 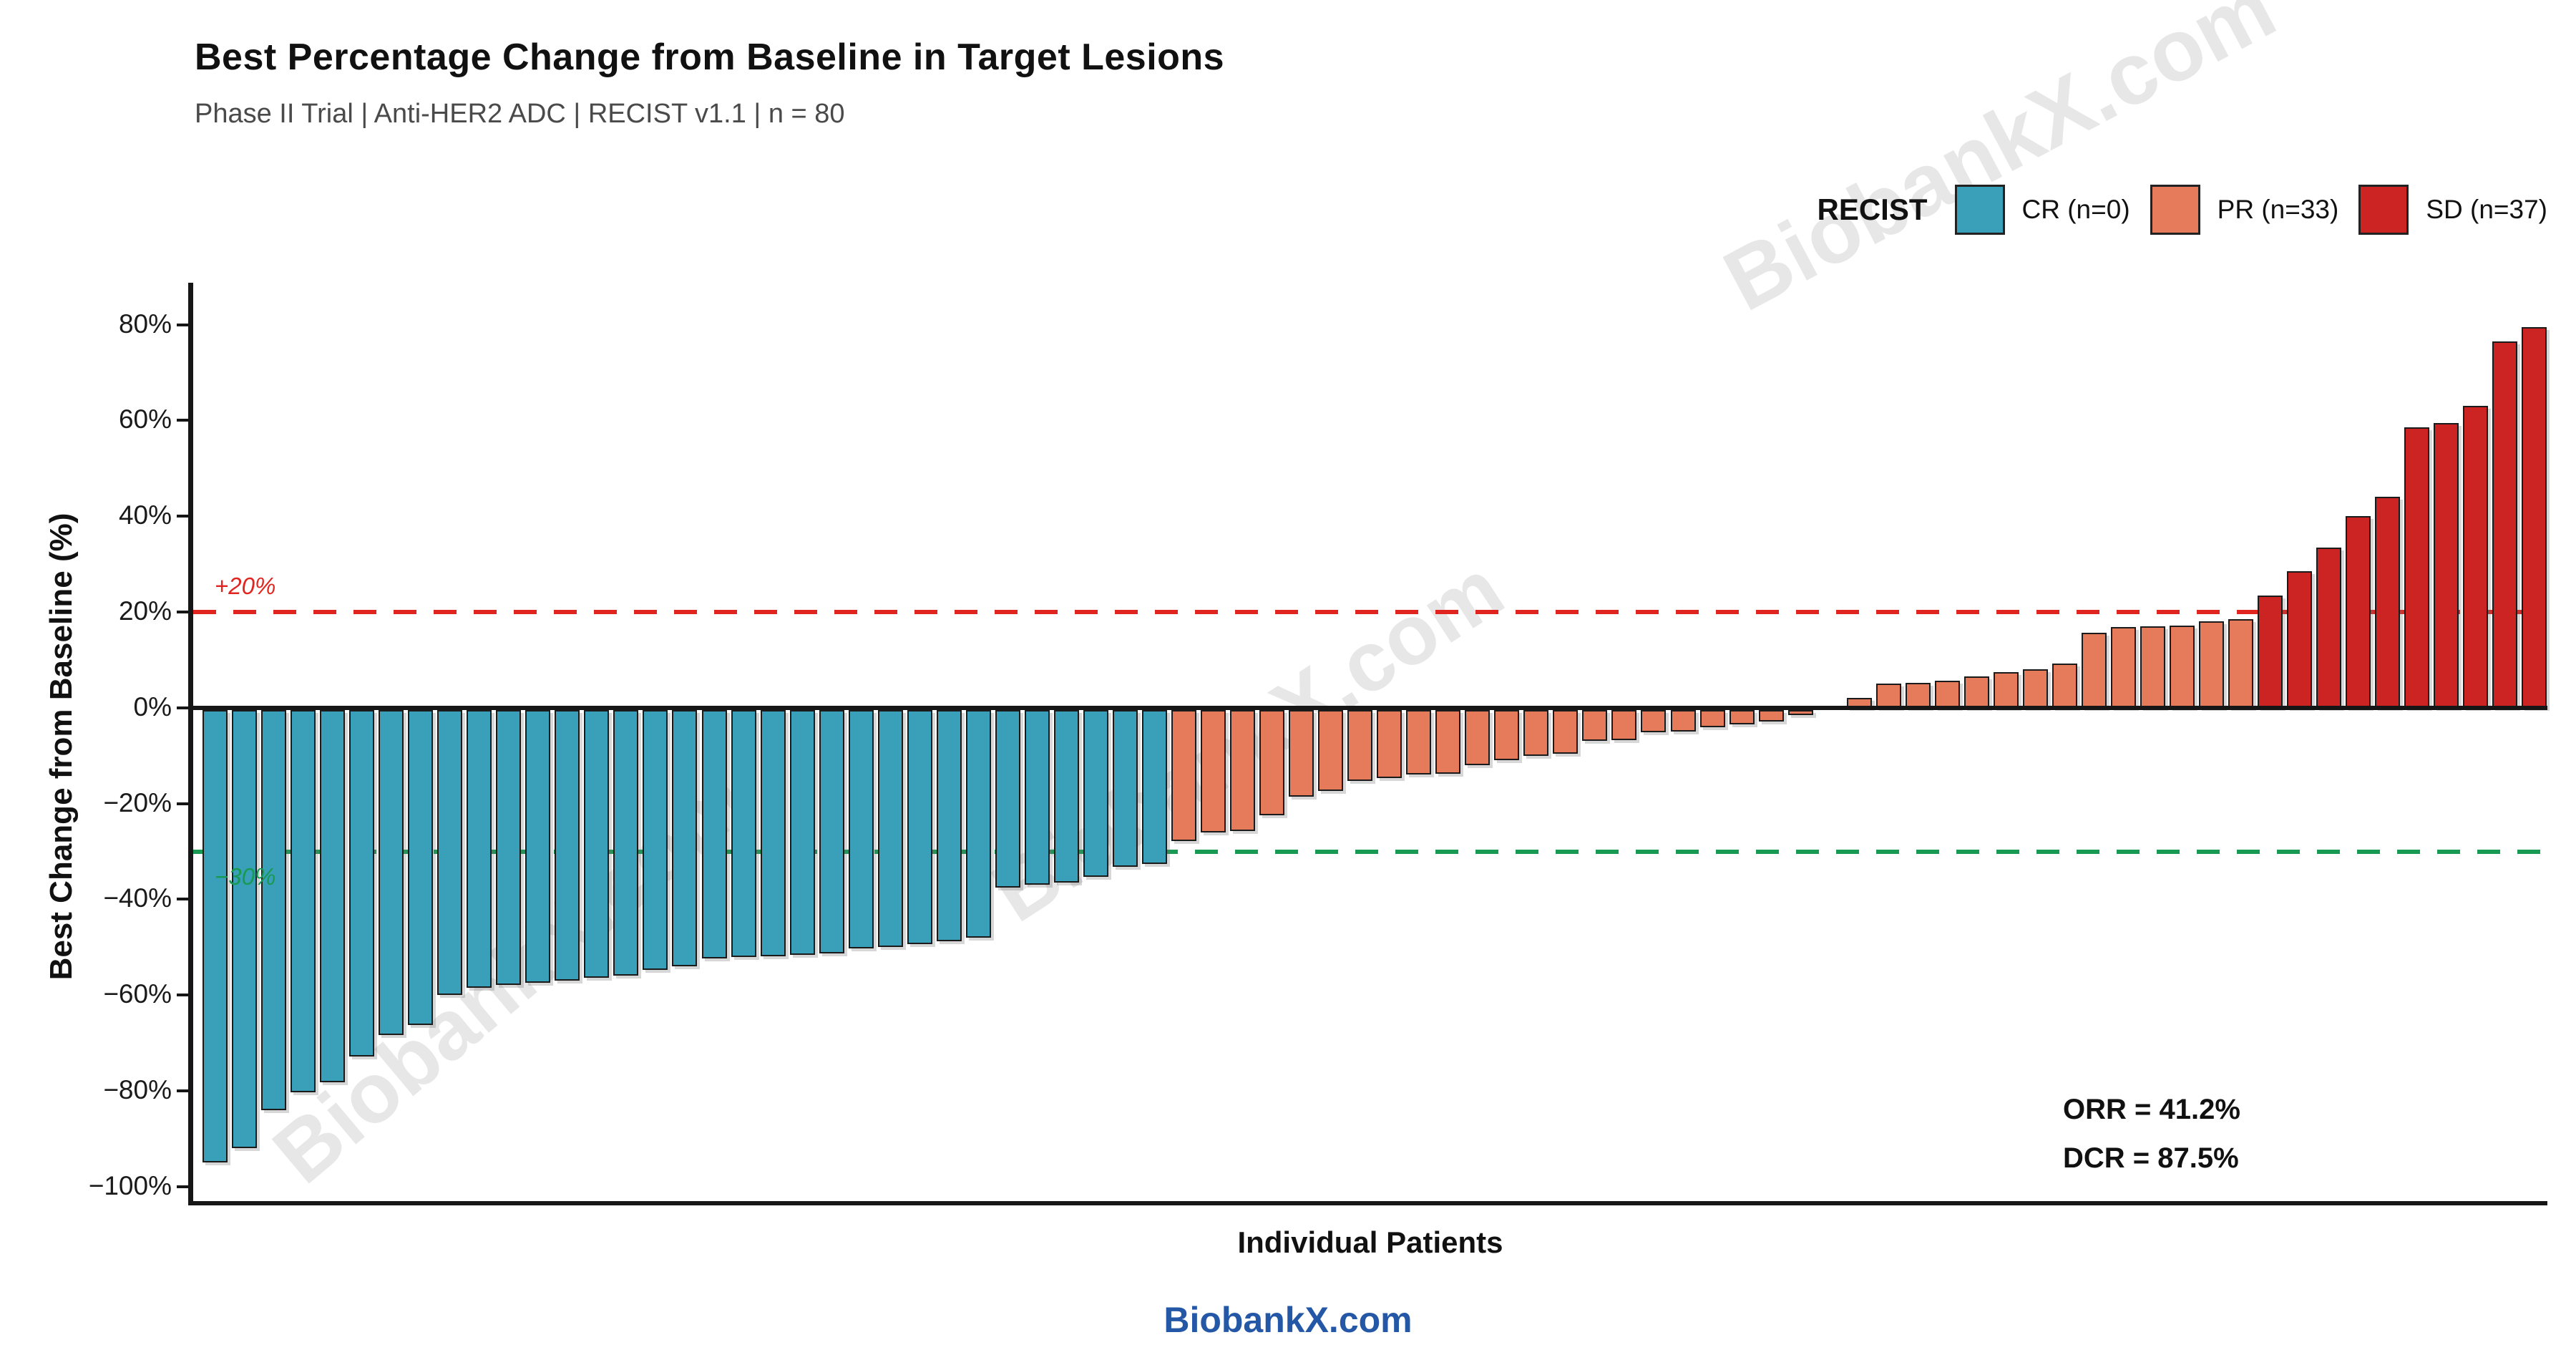 What do you see at coordinates (1872, 209) in the screenshot?
I see `legend-title: RECIST` at bounding box center [1872, 209].